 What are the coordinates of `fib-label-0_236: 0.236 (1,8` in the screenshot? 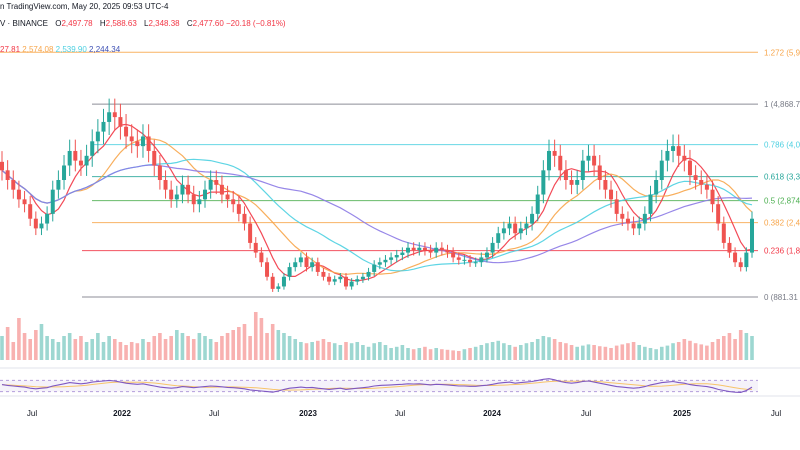 It's located at (782, 251).